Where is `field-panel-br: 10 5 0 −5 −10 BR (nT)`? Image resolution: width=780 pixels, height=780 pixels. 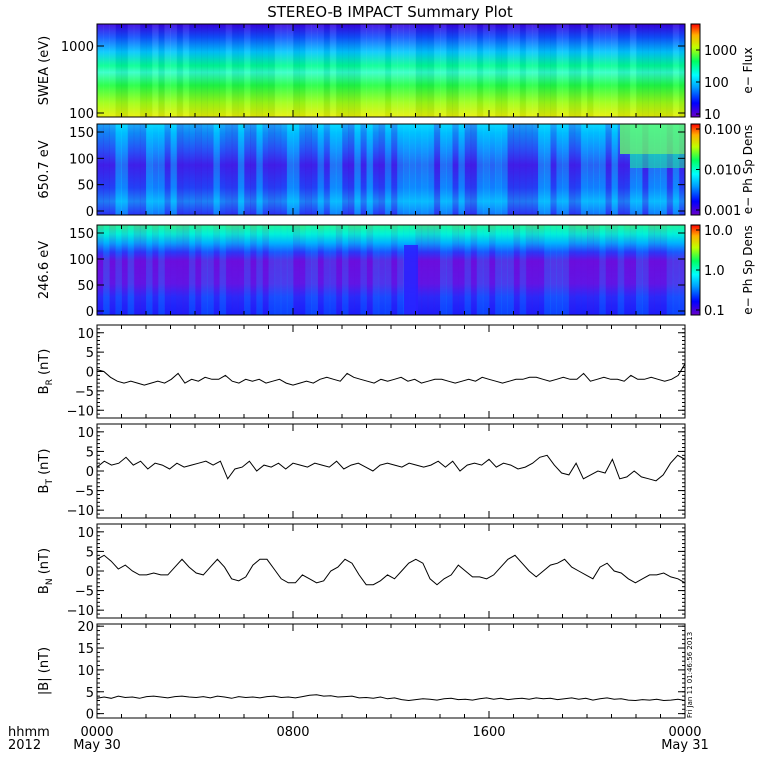 field-panel-br: 10 5 0 −5 −10 BR (nT) is located at coordinates (361, 371).